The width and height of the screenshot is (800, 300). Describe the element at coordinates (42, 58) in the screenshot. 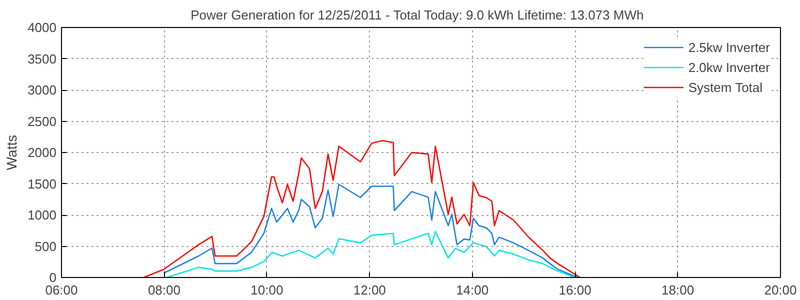

I see `y-tick-label: 3500` at that location.